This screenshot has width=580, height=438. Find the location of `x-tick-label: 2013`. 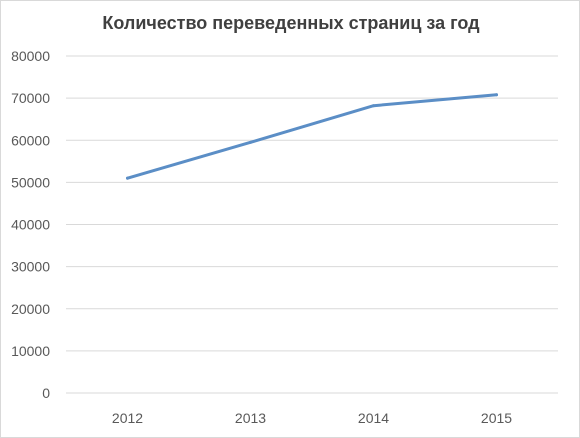

x-tick-label: 2013 is located at coordinates (250, 418).